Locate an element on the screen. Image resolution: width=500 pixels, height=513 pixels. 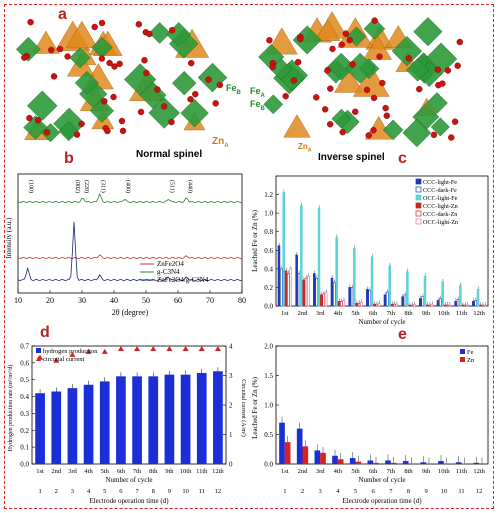
legend-label: hydrogen production is located at coordinates (70, 351).